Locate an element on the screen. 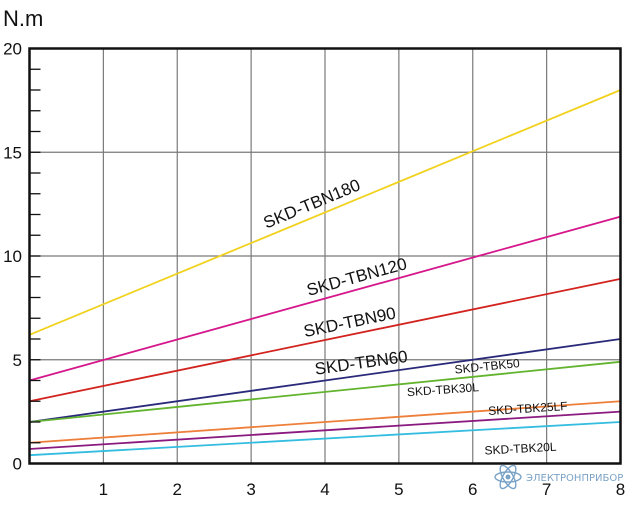 Image resolution: width=632 pixels, height=505 pixels. series-line-skd-tbk30l is located at coordinates (325, 422).